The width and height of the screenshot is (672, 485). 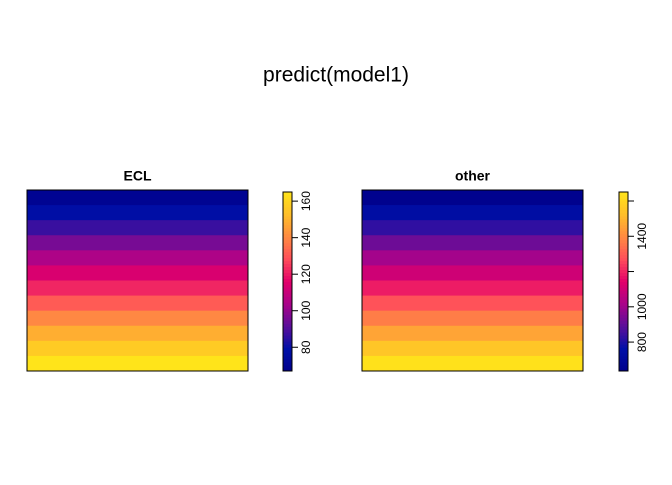 I want to click on colorbar-tick-label: 80, so click(x=306, y=347).